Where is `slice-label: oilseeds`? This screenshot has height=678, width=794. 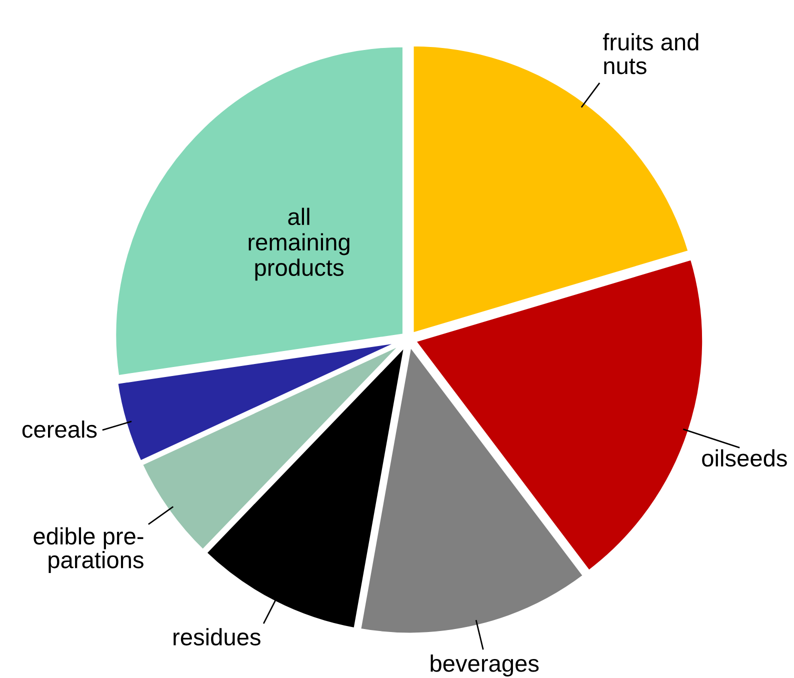
slice-label: oilseeds is located at coordinates (744, 458).